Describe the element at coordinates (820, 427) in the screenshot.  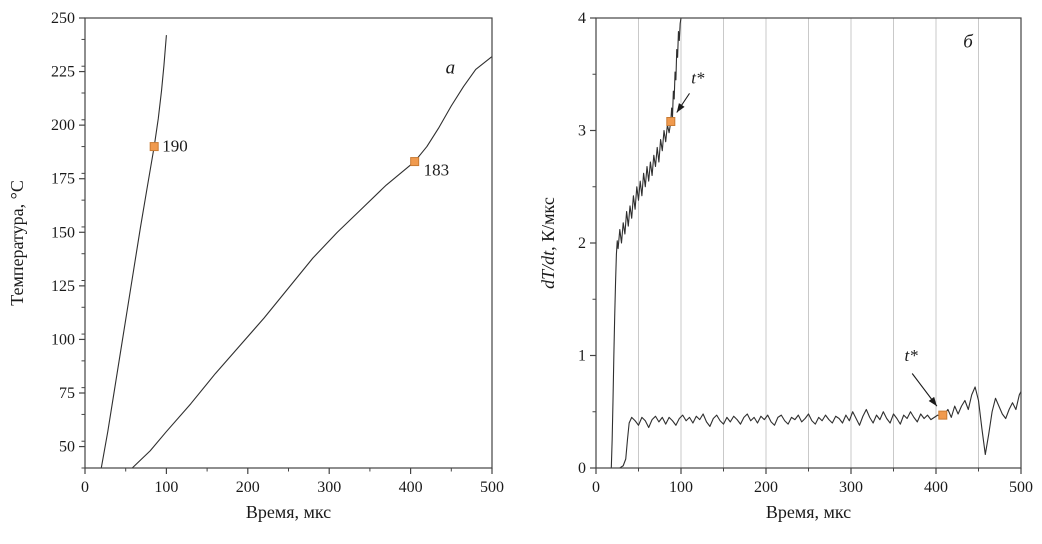
I see `slow-heating-rate-curve` at that location.